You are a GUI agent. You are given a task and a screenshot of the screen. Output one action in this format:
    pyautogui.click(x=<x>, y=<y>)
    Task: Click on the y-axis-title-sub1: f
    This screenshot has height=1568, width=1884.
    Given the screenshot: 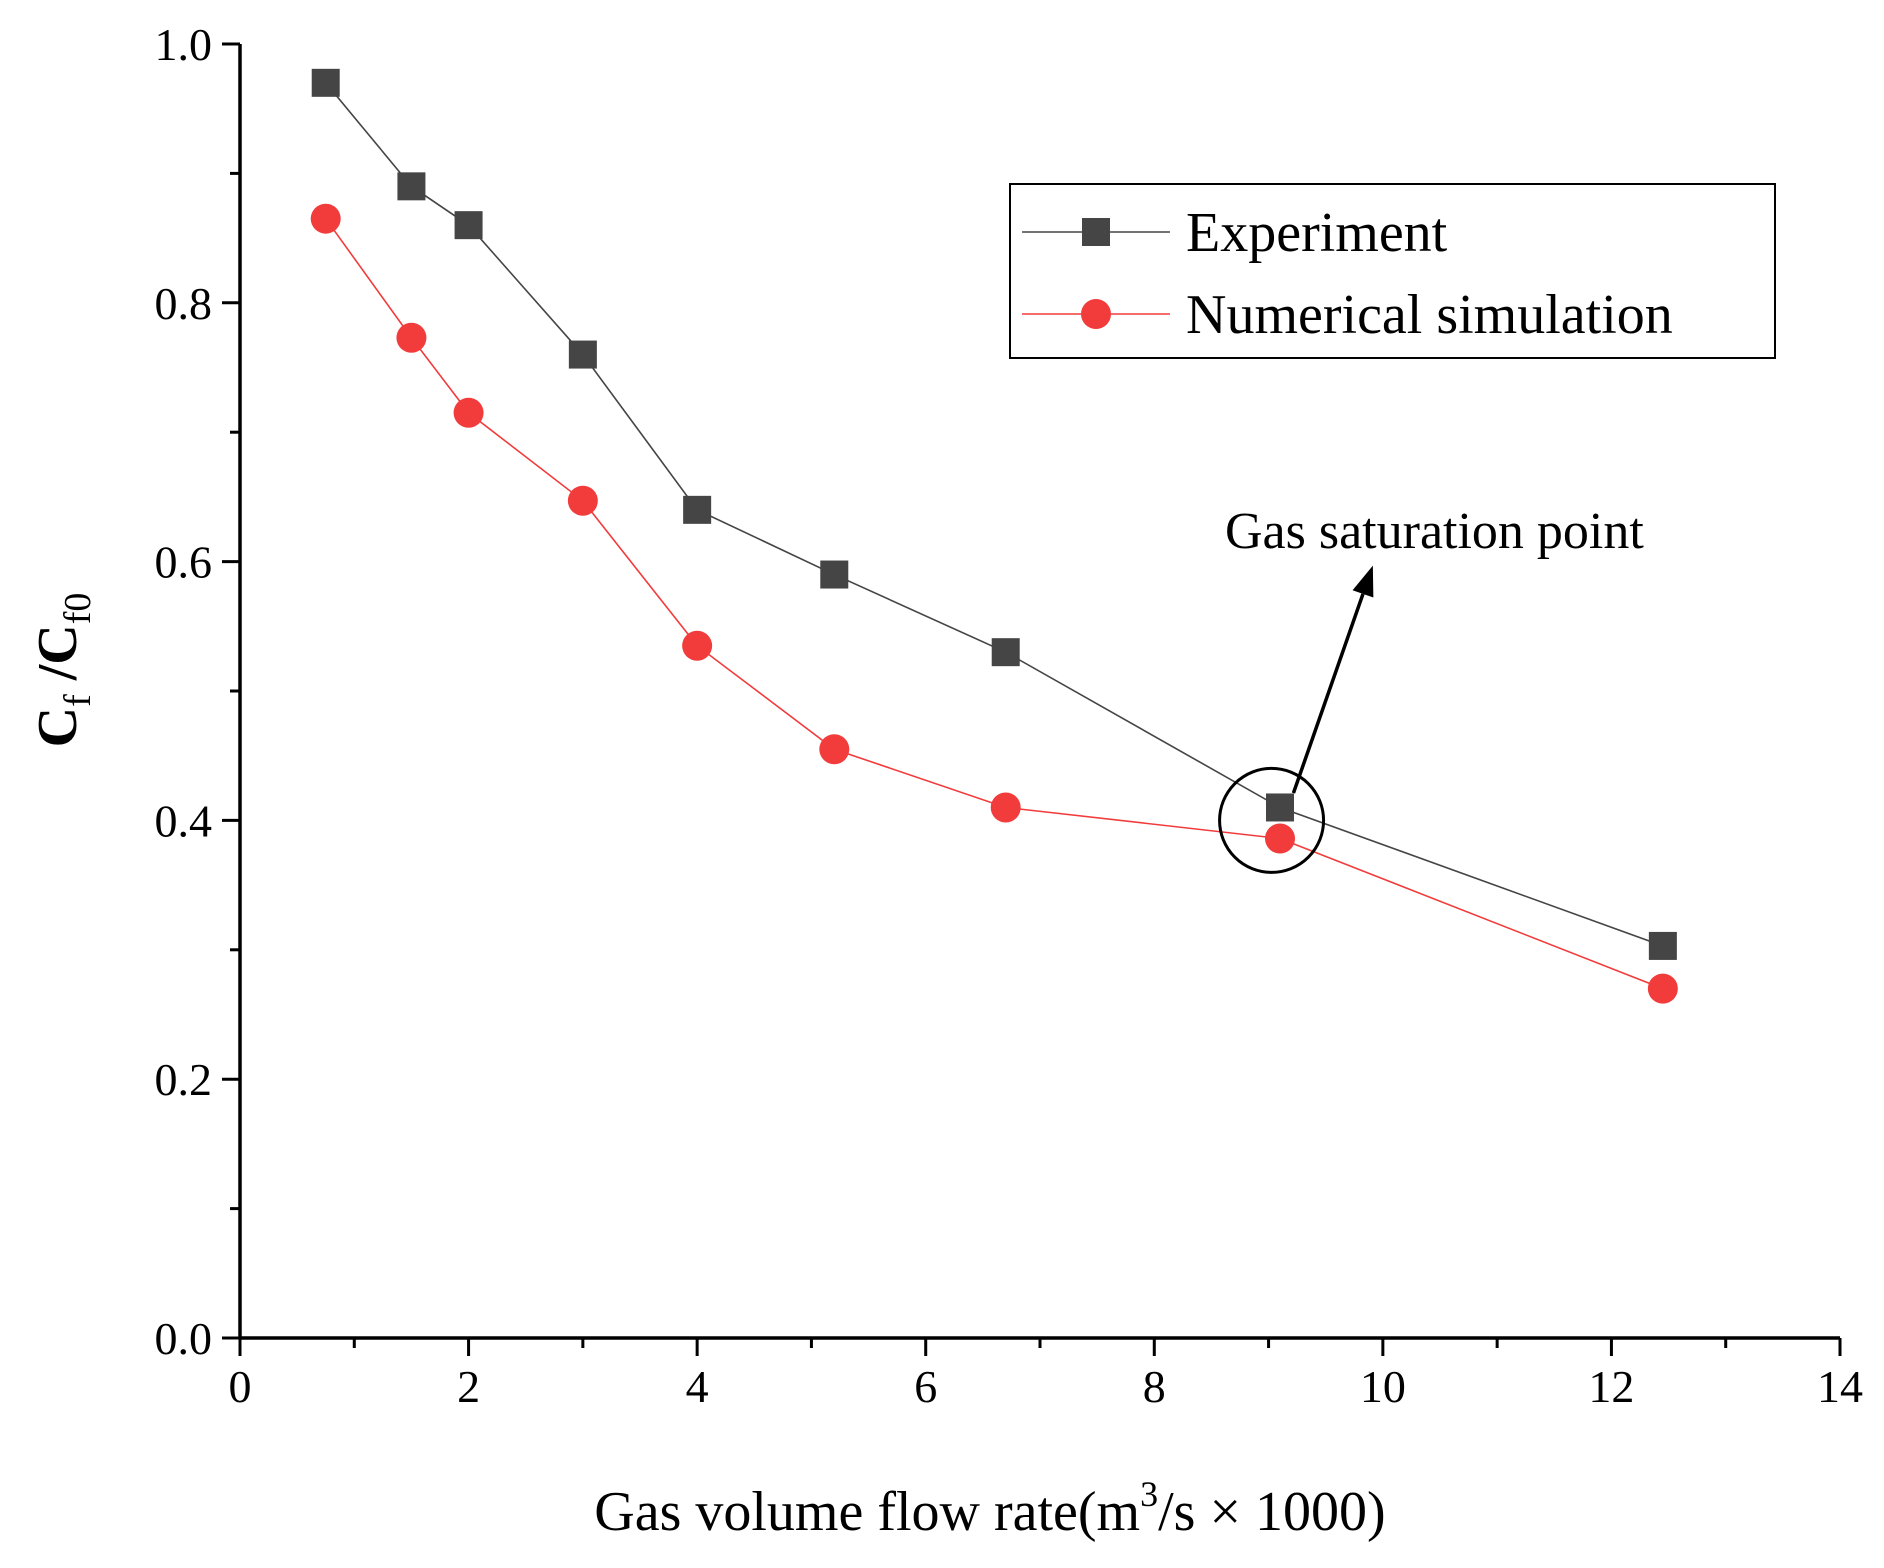 What is the action you would take?
    pyautogui.click(x=78, y=700)
    